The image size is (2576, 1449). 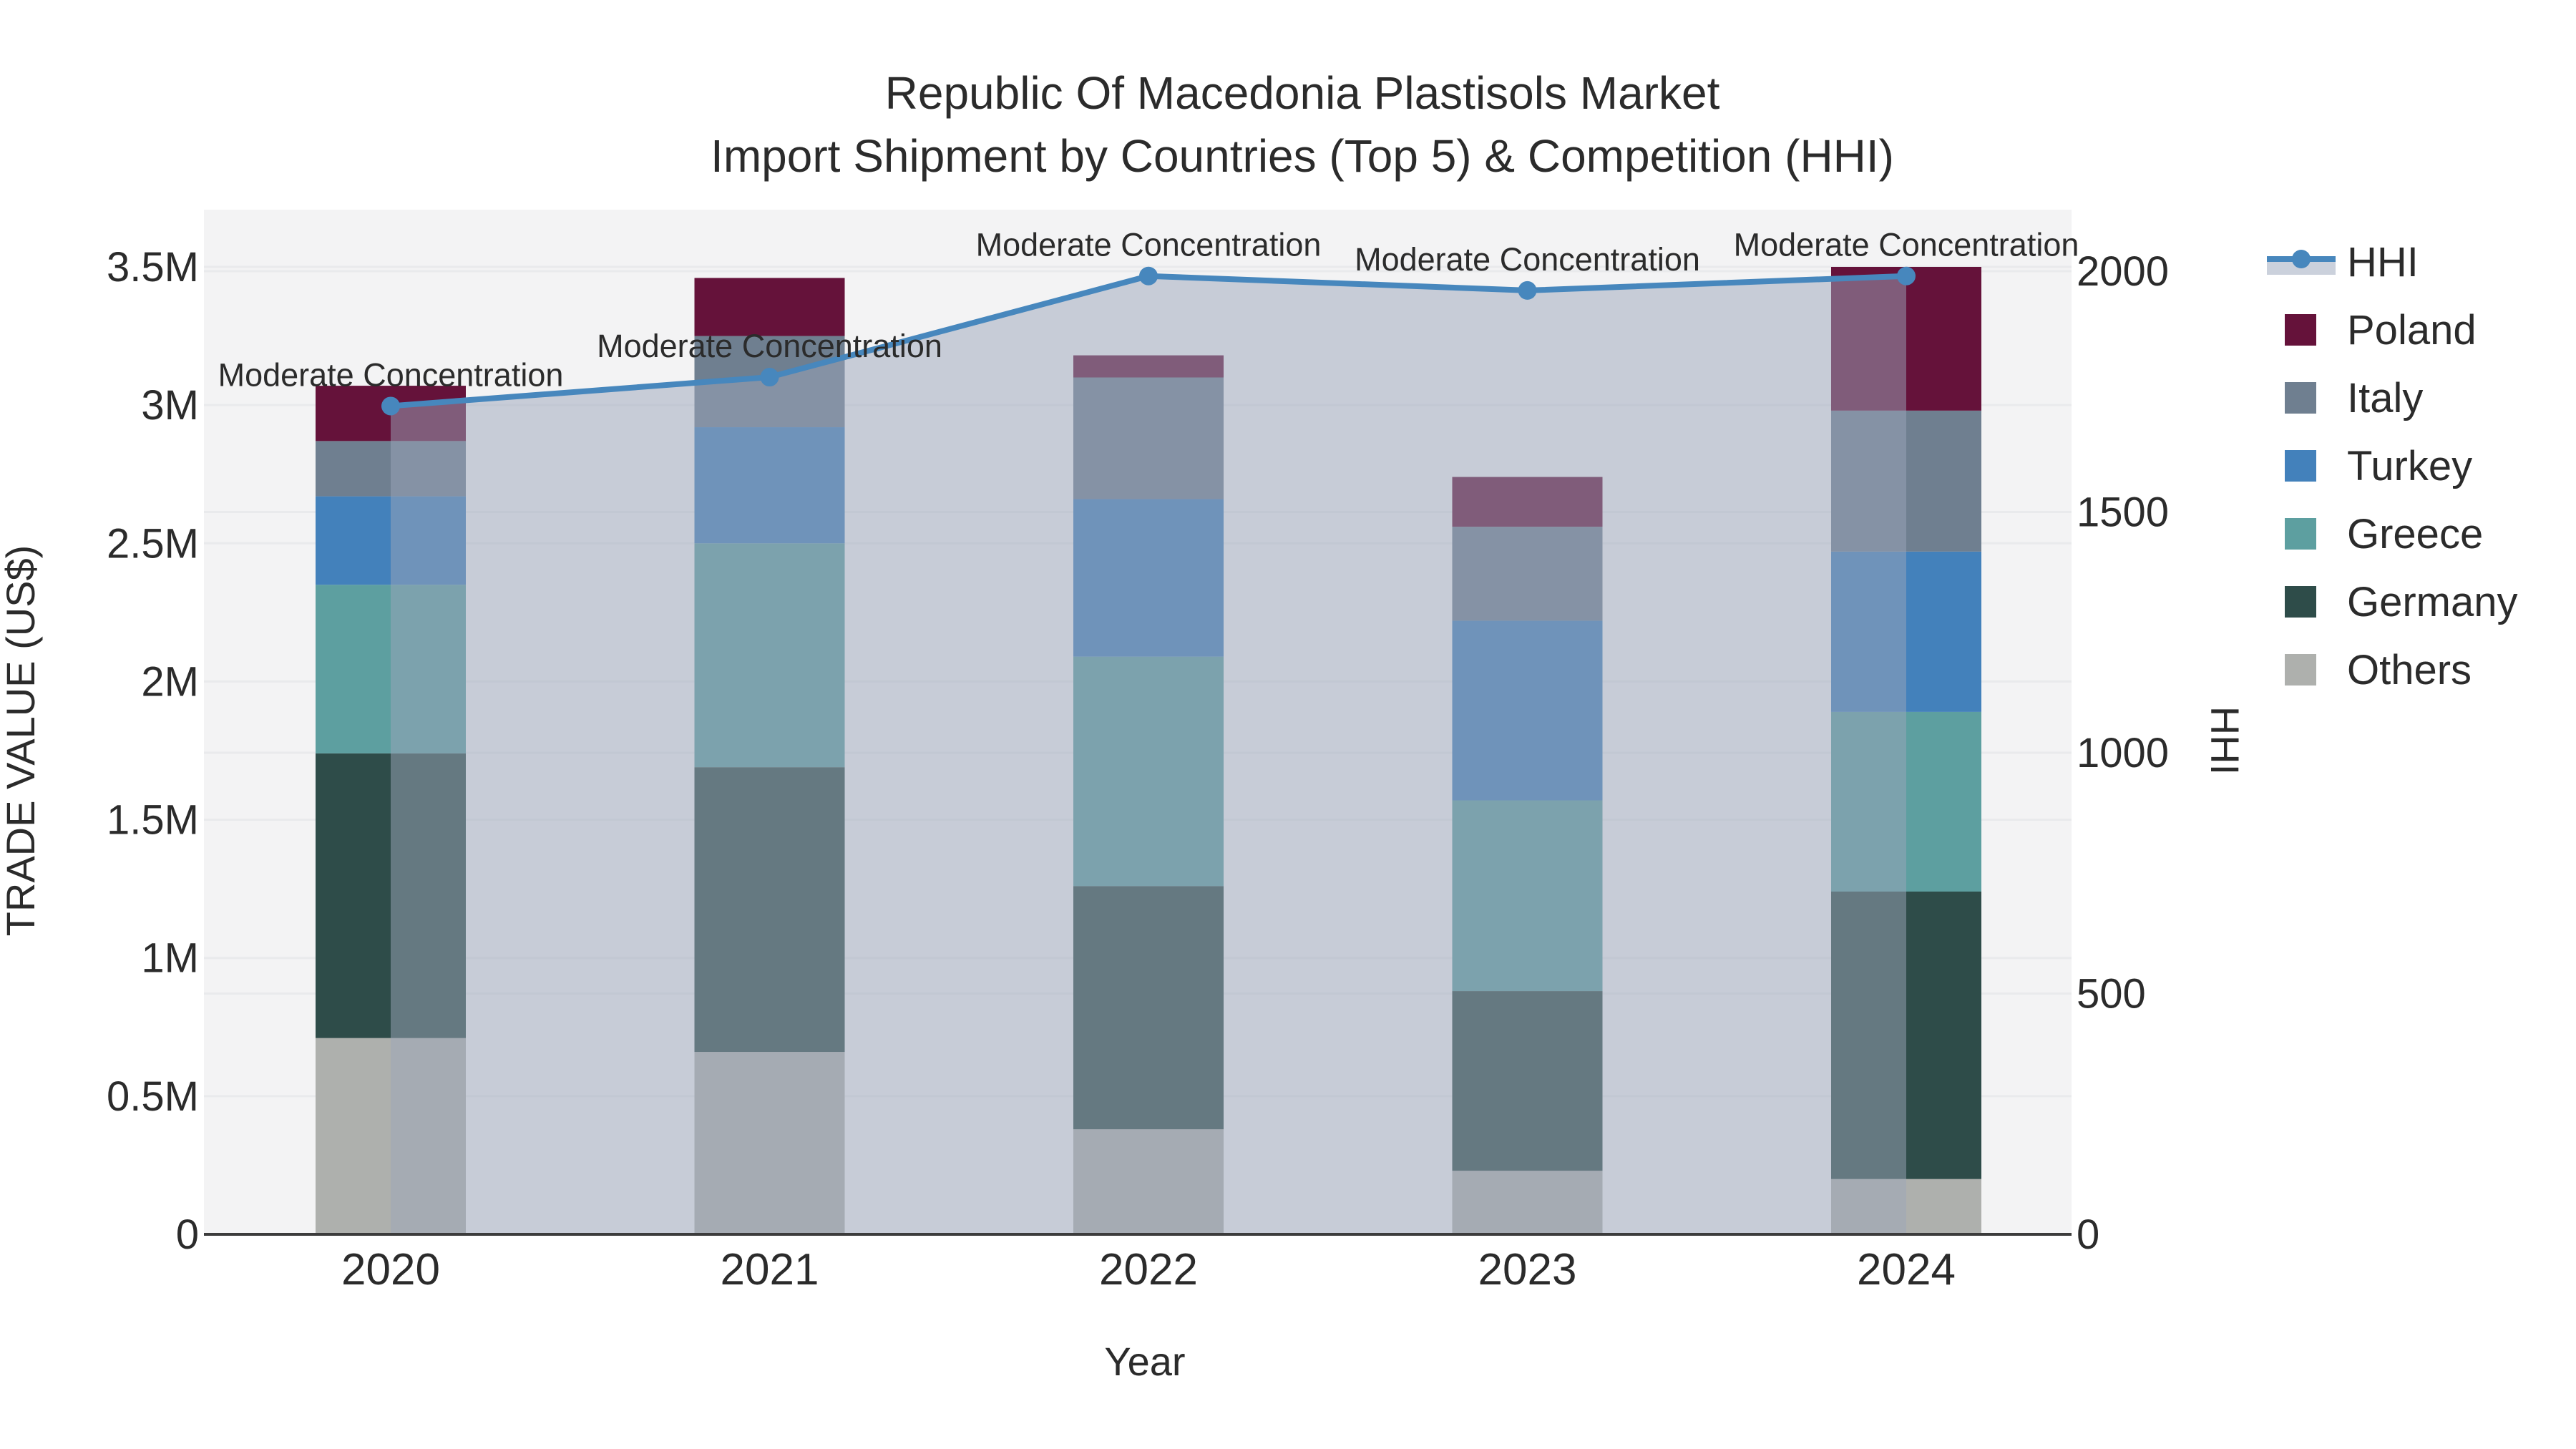 I want to click on legend-item-italy: Italy, so click(x=2354, y=398).